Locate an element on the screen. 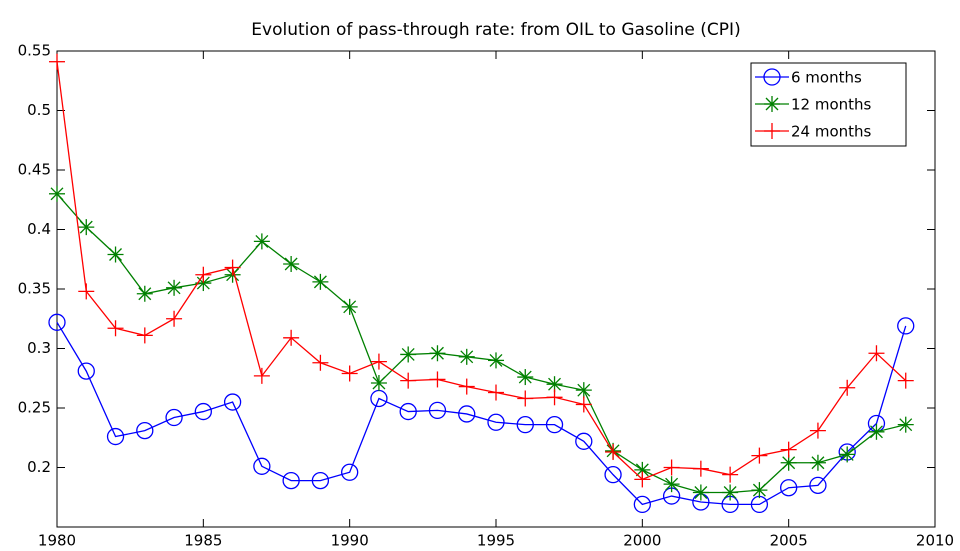 The width and height of the screenshot is (960, 551). legend-label: 12 months is located at coordinates (831, 105).